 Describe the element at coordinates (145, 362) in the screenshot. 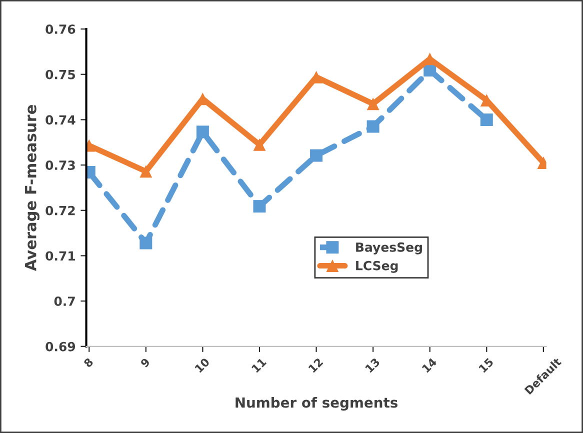

I see `x-tick-label: 9` at that location.